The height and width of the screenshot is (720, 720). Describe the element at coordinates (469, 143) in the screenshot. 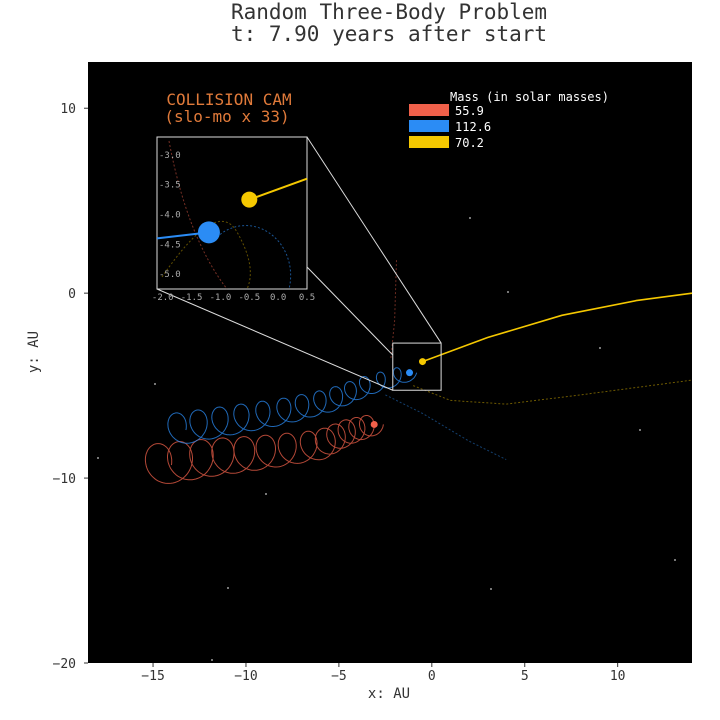

I see `legend-entry: 70.2` at that location.